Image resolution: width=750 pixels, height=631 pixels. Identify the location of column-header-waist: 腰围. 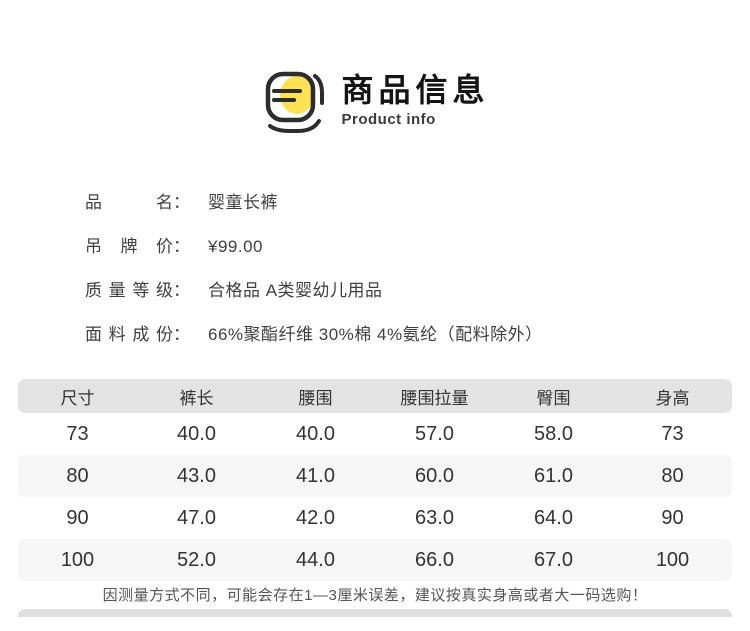
(315, 398).